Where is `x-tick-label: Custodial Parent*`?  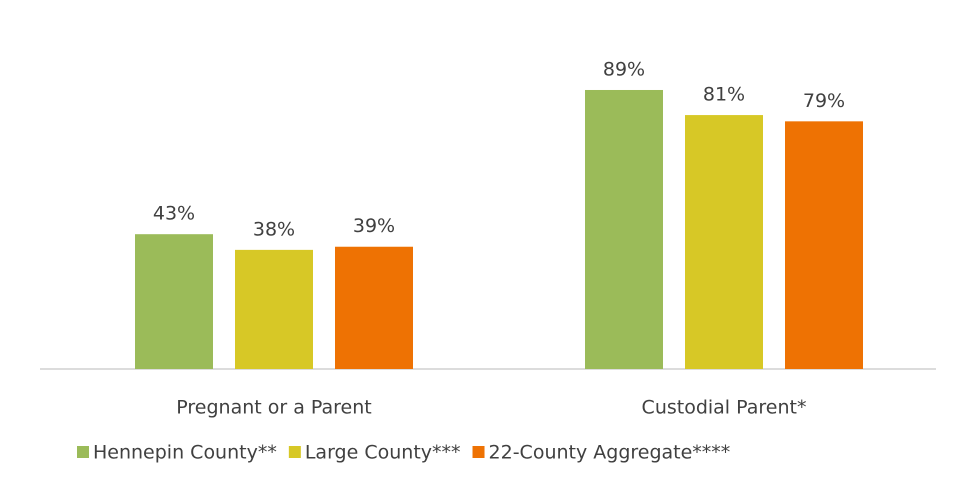 x-tick-label: Custodial Parent* is located at coordinates (724, 408).